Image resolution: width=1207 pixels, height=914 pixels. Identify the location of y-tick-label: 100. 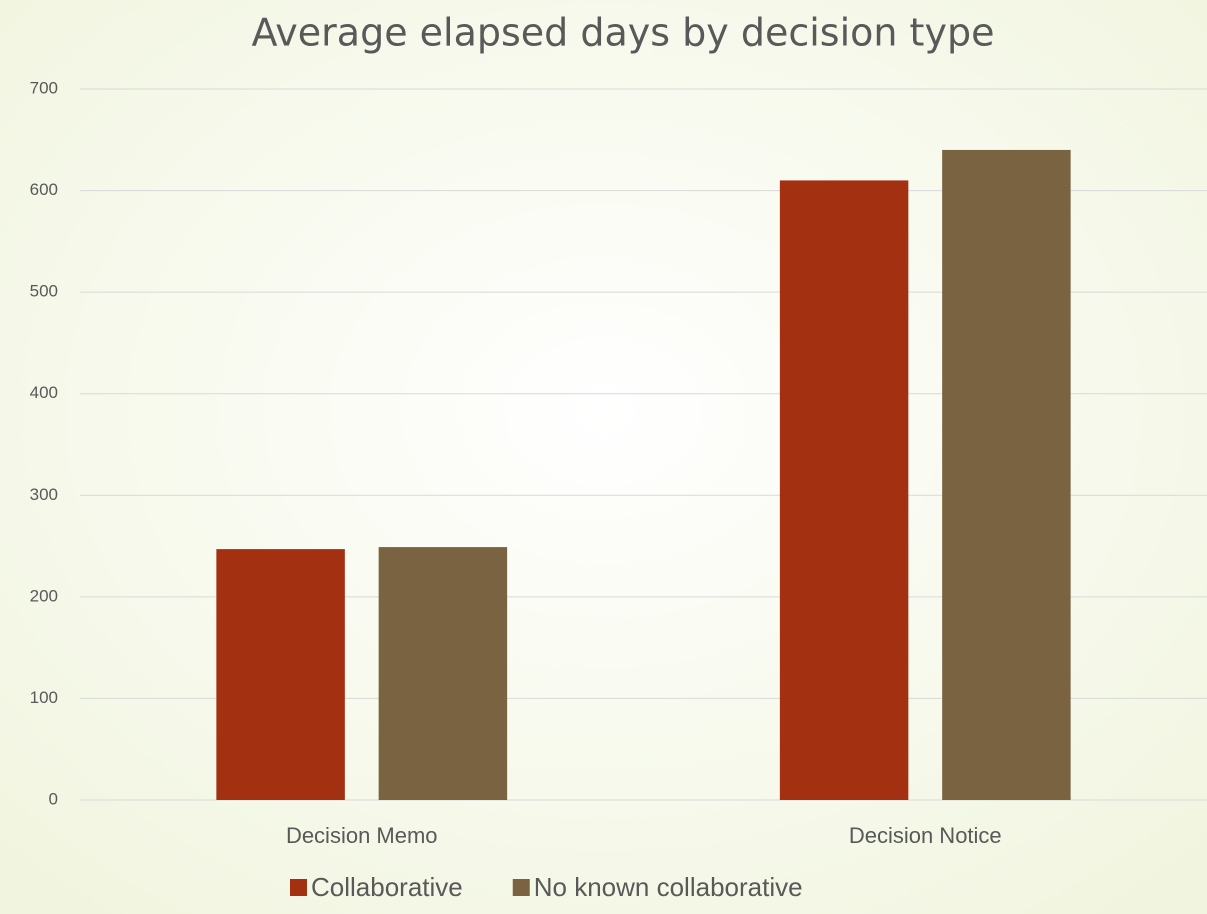
(44, 697).